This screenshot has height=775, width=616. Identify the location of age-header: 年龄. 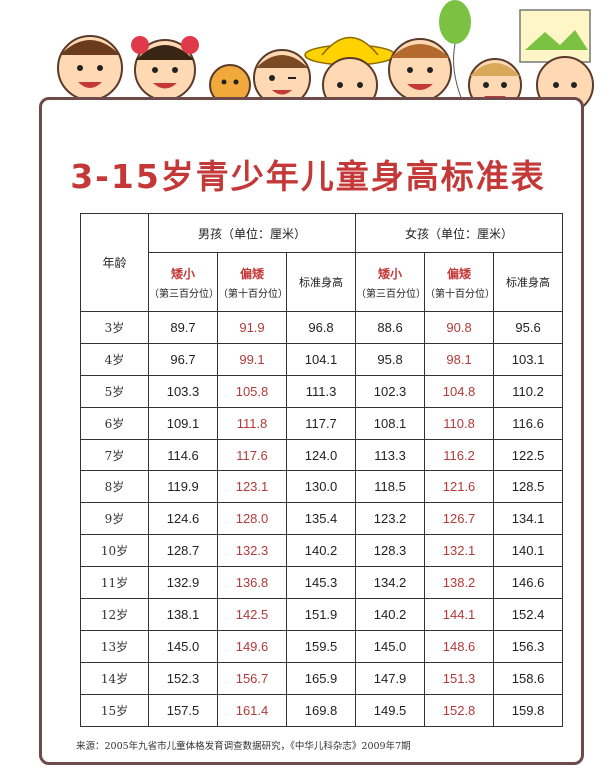
(114, 262).